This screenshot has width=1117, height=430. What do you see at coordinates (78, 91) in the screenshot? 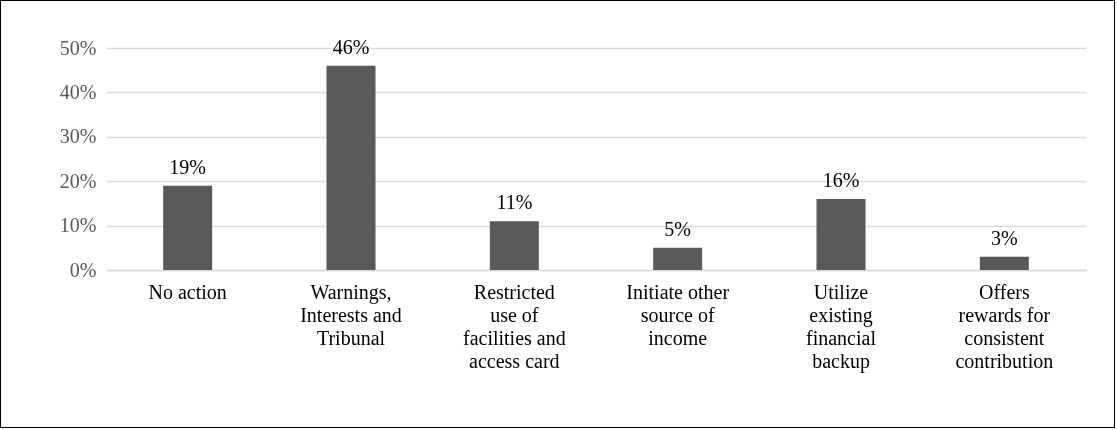
I see `y-tick-label: 40%` at bounding box center [78, 91].